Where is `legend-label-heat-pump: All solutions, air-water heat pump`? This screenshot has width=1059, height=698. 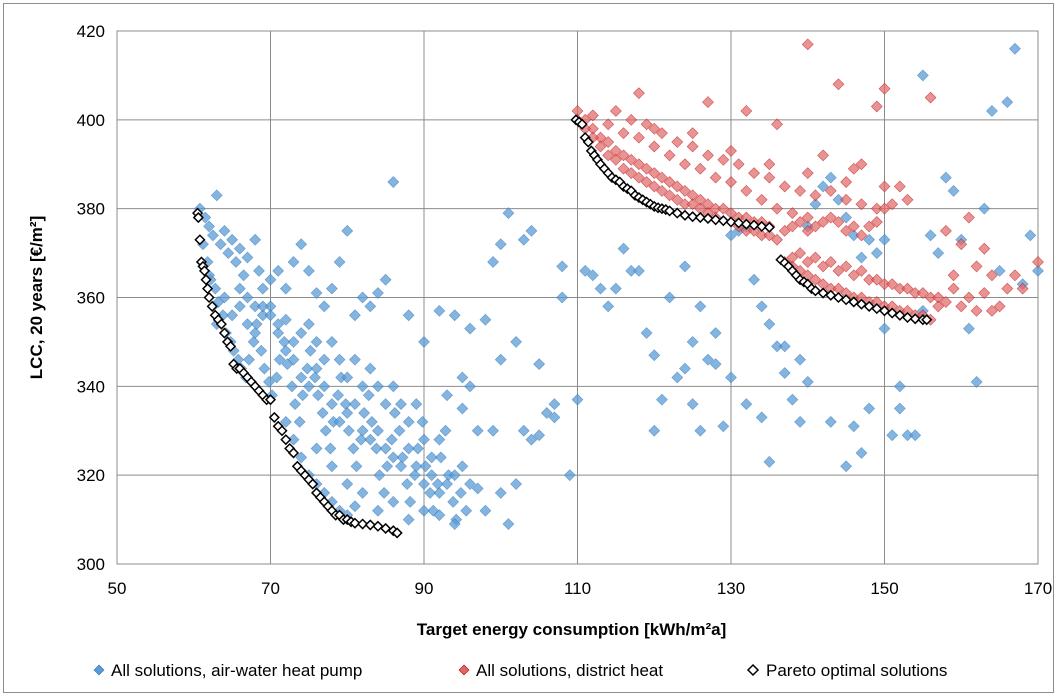
legend-label-heat-pump: All solutions, air-water heat pump is located at coordinates (236, 670).